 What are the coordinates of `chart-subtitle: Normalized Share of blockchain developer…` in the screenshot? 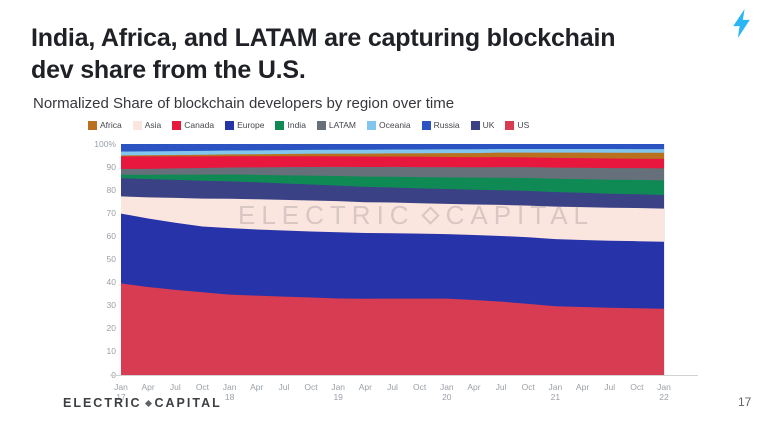 It's located at (244, 103).